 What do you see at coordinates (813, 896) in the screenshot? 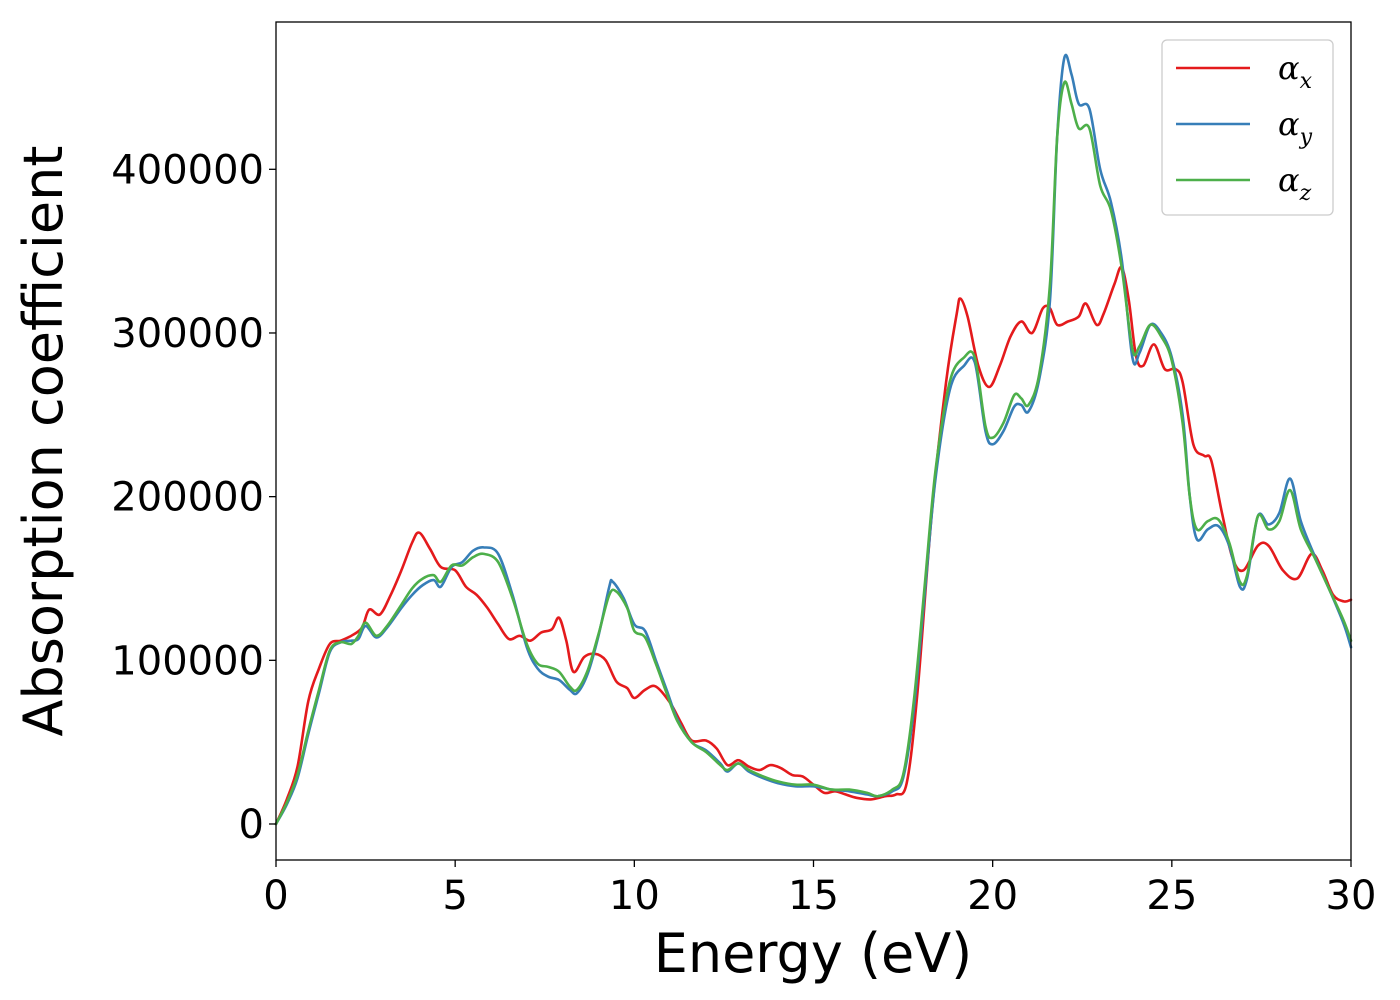
I see `x-tick-label: 15` at bounding box center [813, 896].